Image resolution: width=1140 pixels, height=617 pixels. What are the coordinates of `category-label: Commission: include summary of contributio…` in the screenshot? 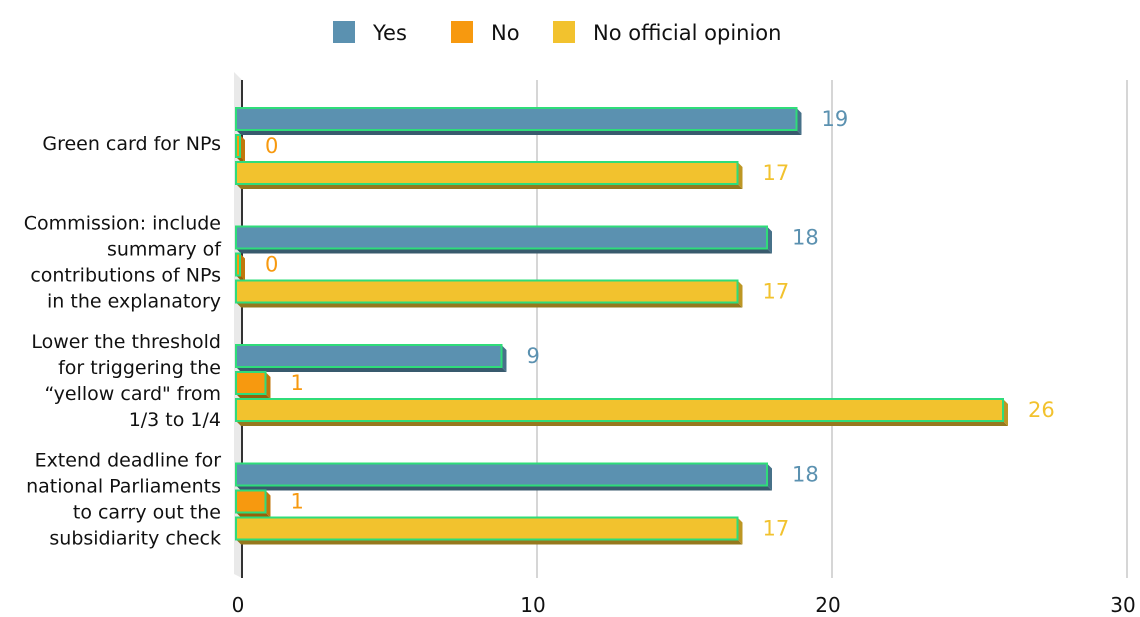 It's located at (123, 263).